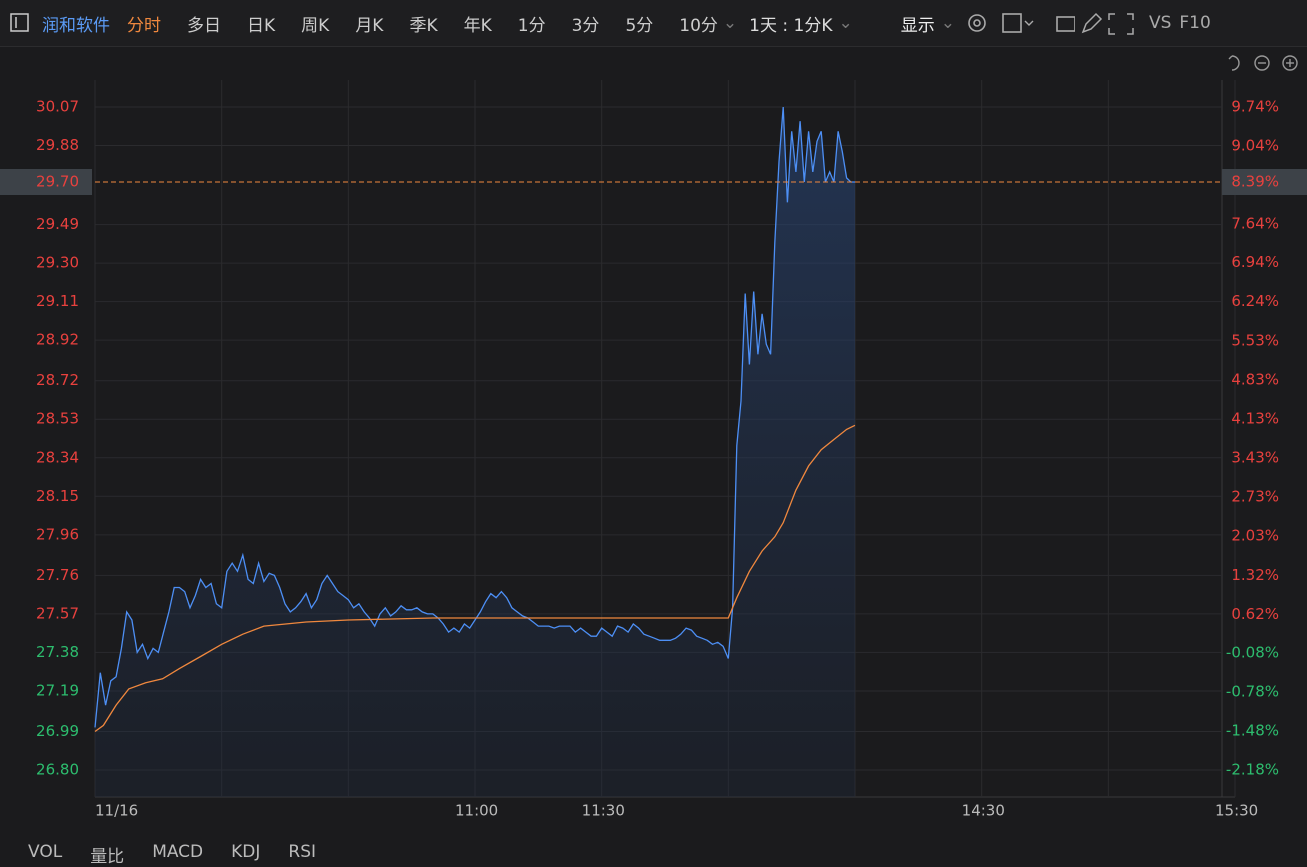 This screenshot has width=1307, height=867. Describe the element at coordinates (1252, 653) in the screenshot. I see `y2-tick-label: -0.08%` at that location.